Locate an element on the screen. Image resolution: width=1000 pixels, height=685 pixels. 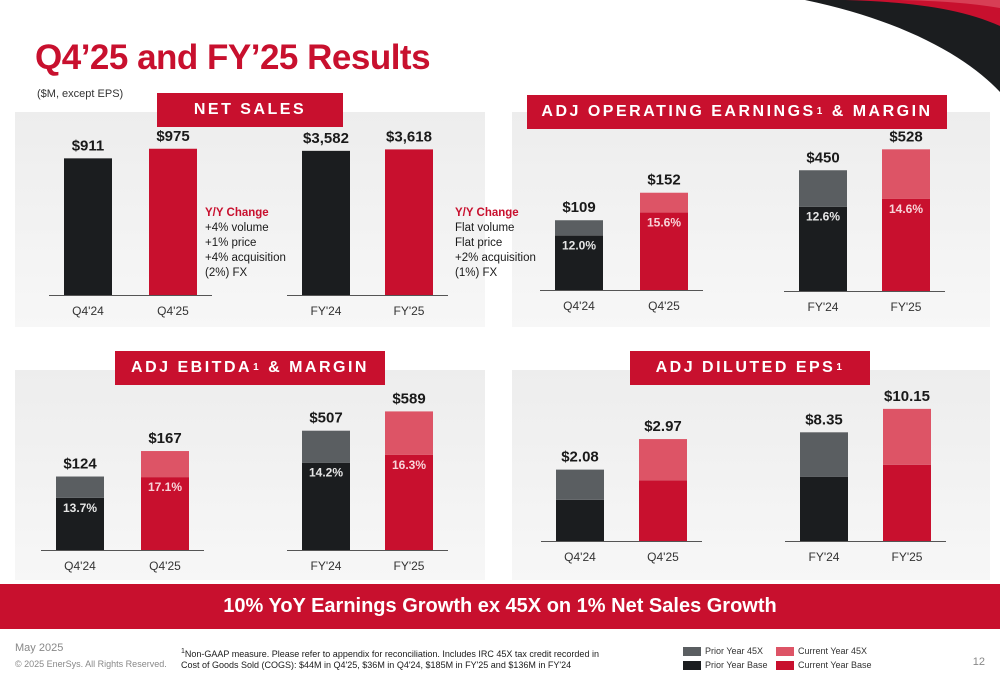
legend-label: Current Year 45X is located at coordinates (833, 651).